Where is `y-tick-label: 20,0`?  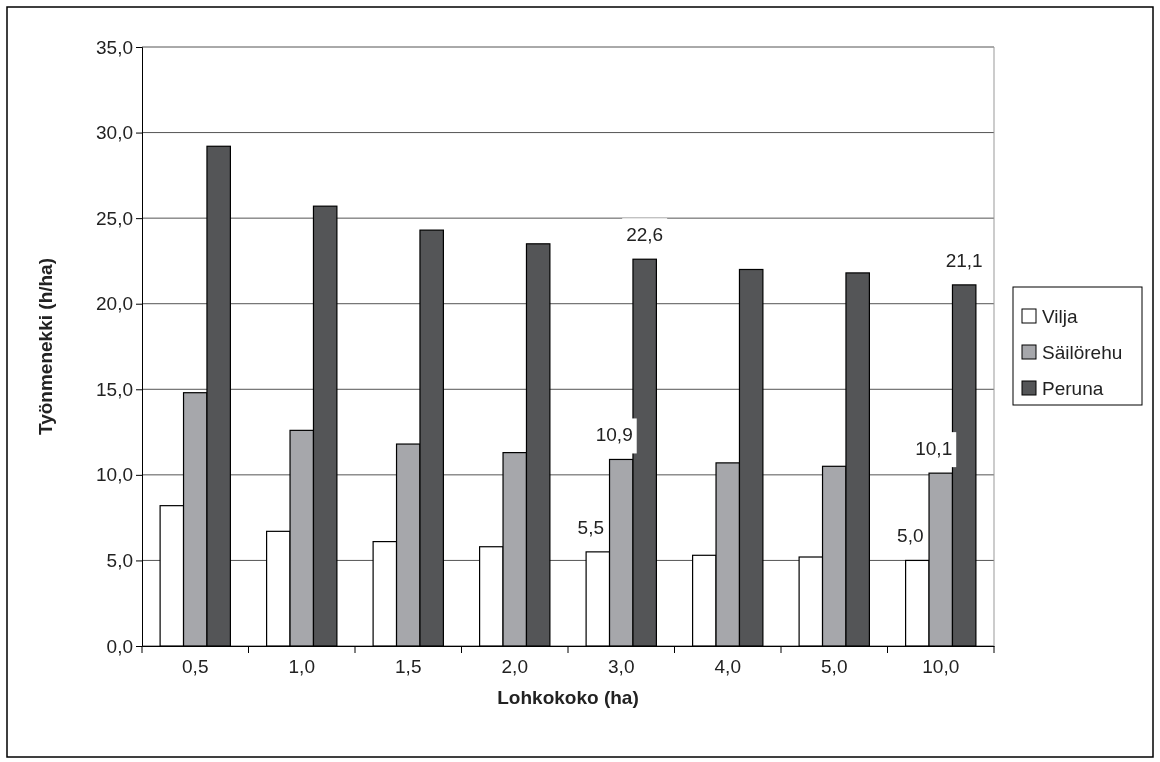
y-tick-label: 20,0 is located at coordinates (114, 304).